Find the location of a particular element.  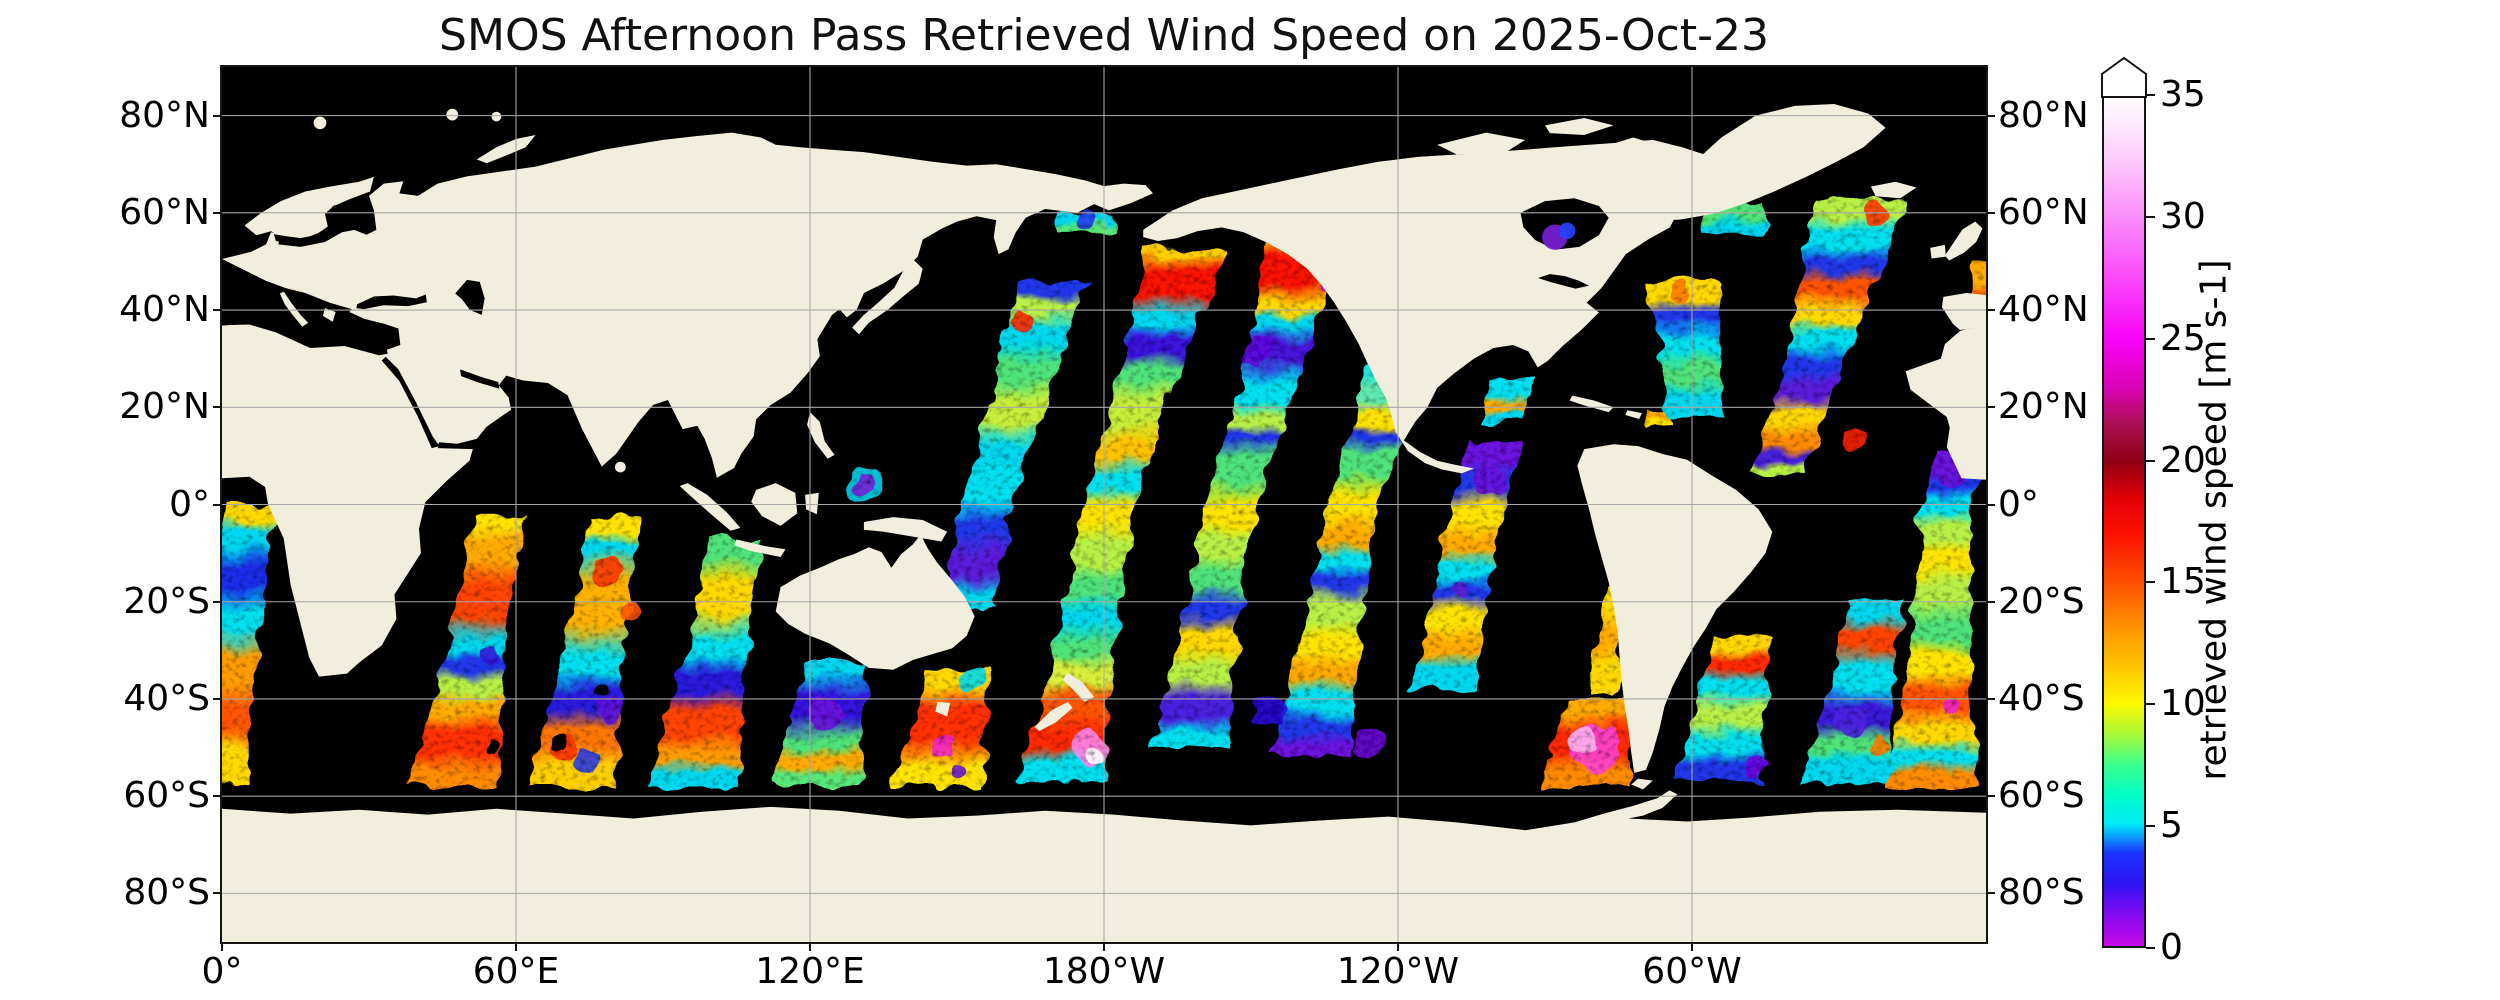

colorbar-tick-label: 35 is located at coordinates (2183, 94).